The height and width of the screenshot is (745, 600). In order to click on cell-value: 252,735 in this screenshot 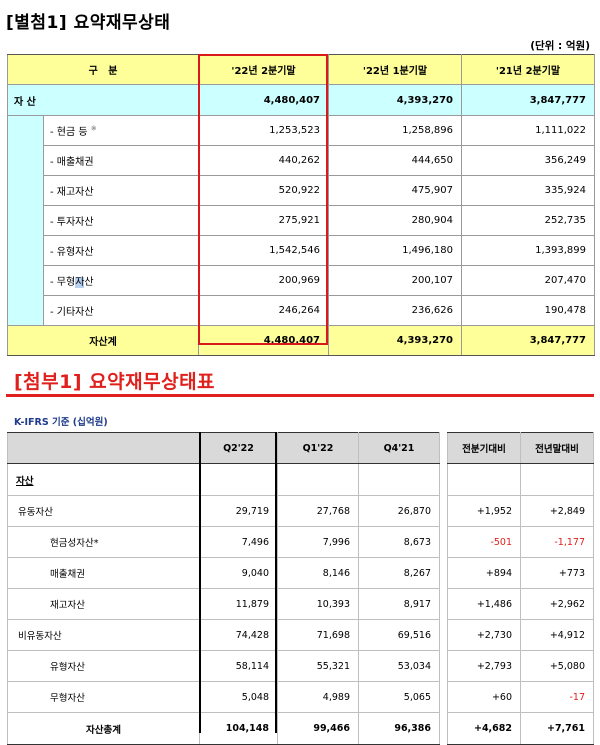, I will do `click(528, 220)`.